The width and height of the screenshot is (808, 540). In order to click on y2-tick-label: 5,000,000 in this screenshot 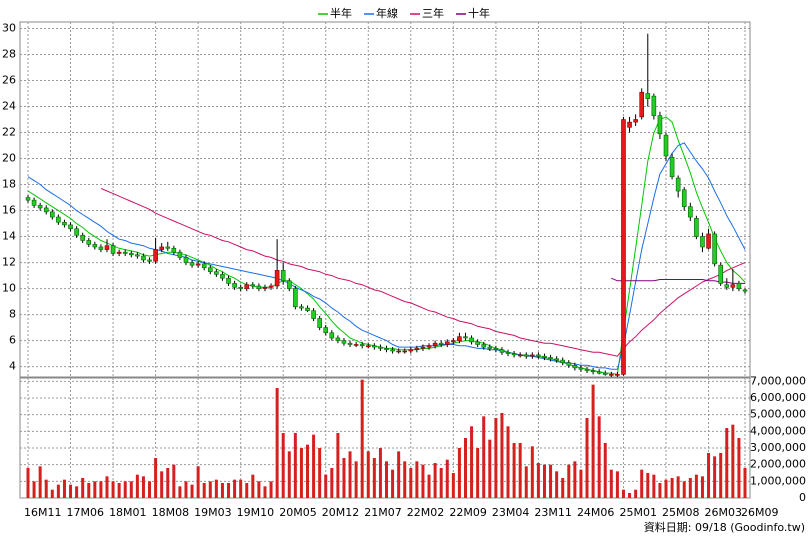, I will do `click(778, 414)`.